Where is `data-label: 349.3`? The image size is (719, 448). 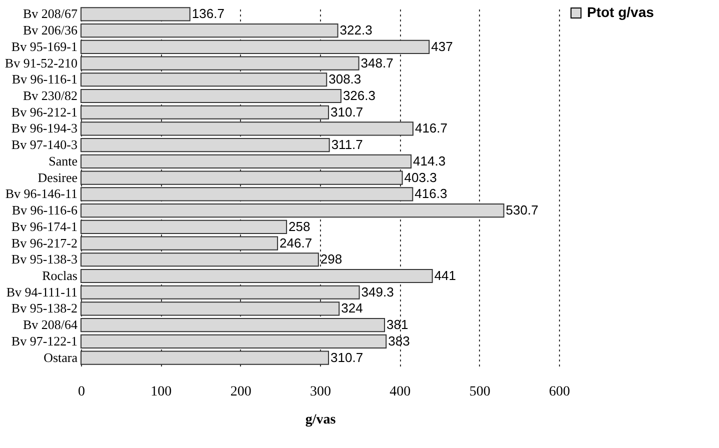
data-label: 349.3 is located at coordinates (377, 292).